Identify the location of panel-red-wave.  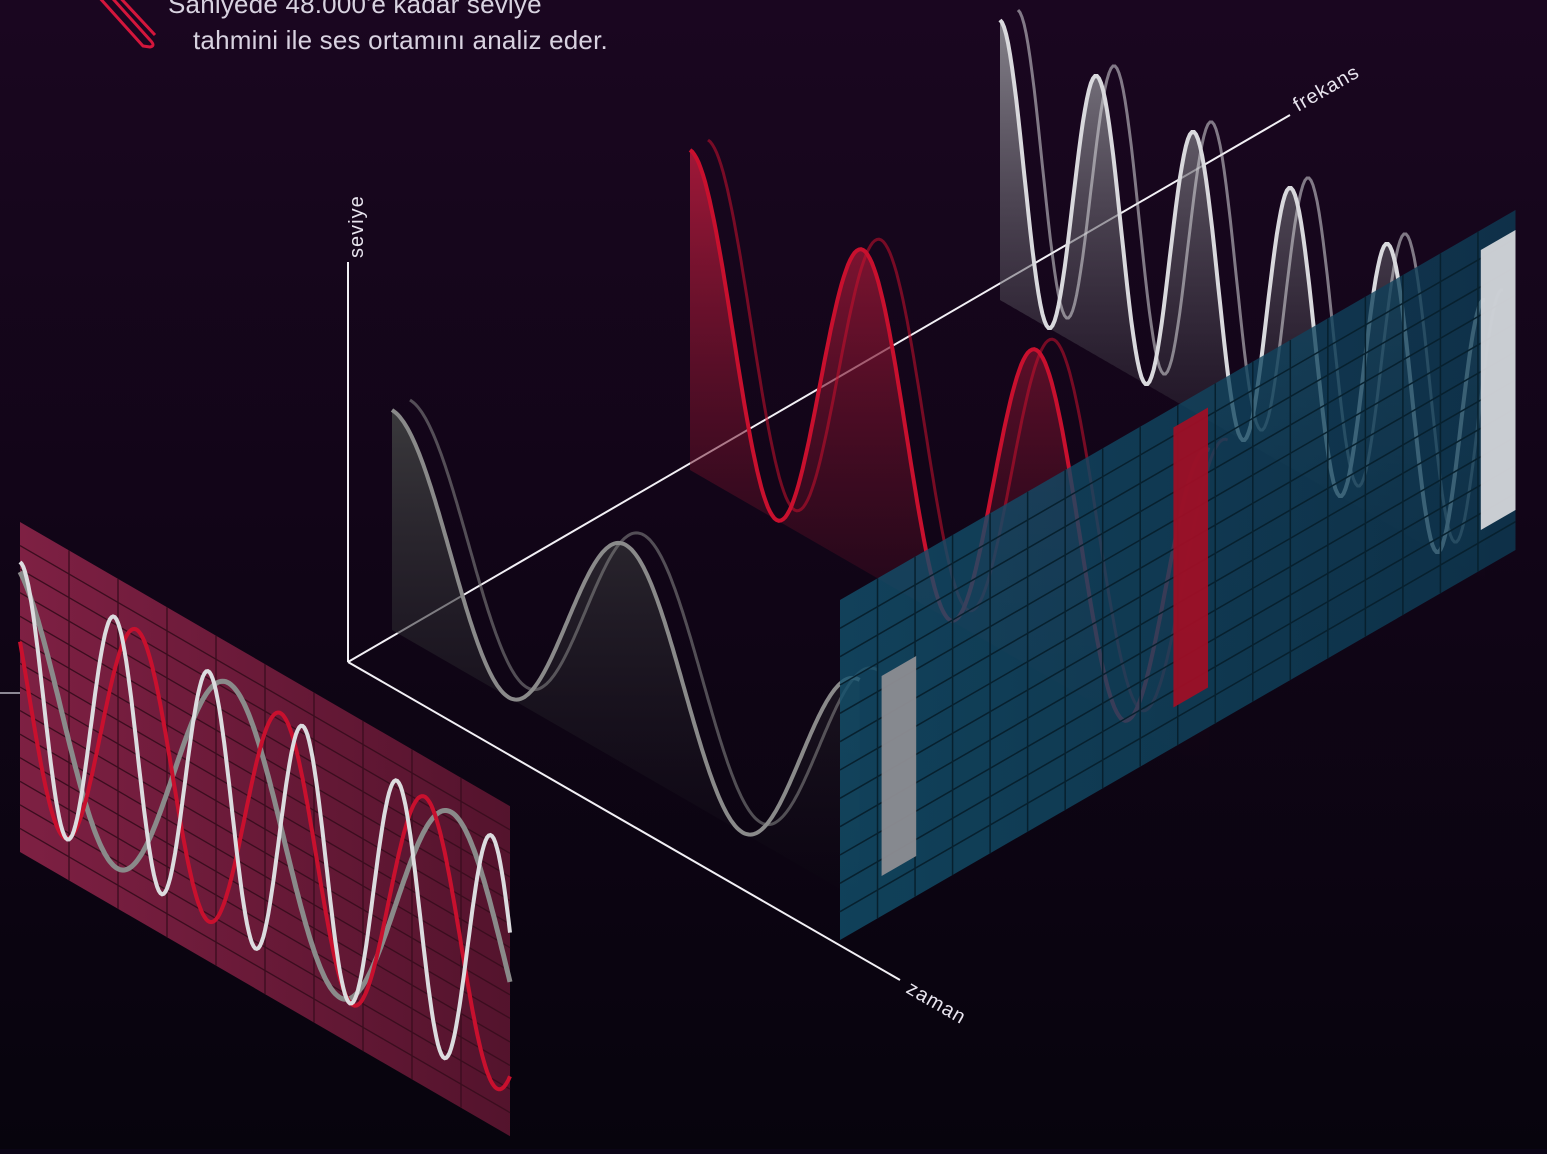
(265, 859).